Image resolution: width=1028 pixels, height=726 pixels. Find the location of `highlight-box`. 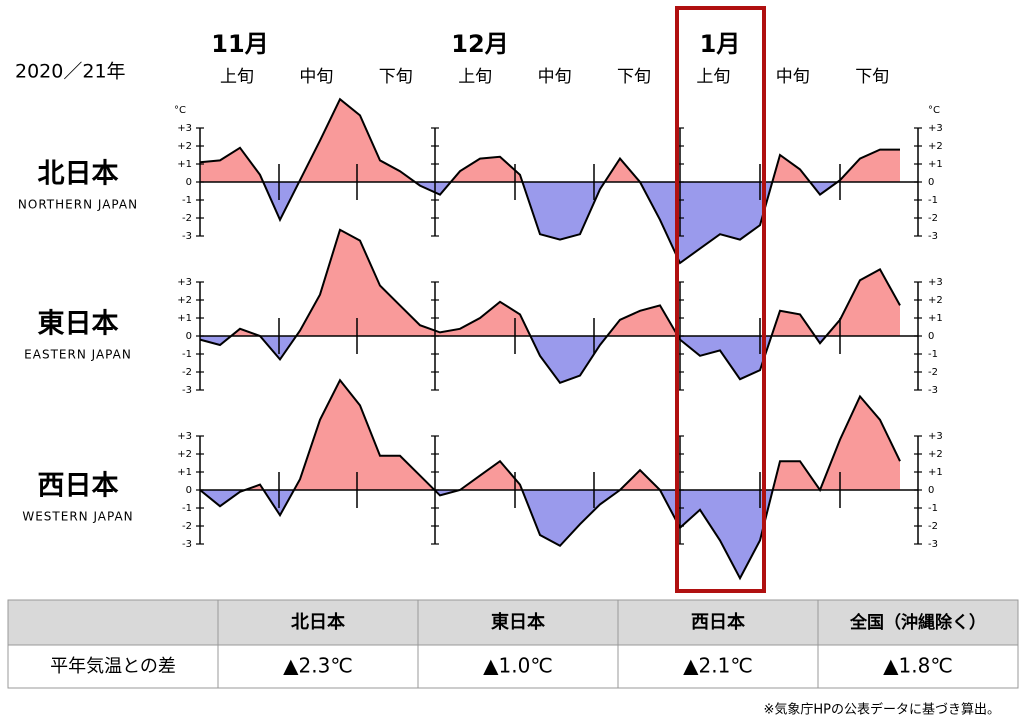

highlight-box is located at coordinates (720, 299).